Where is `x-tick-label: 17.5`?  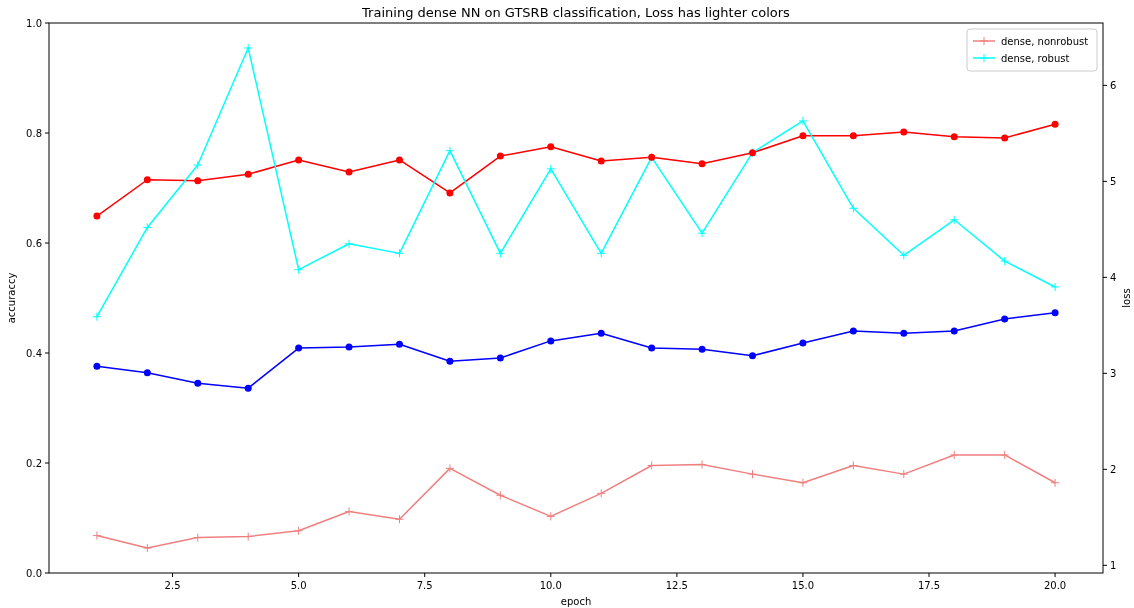
x-tick-label: 17.5 is located at coordinates (929, 585).